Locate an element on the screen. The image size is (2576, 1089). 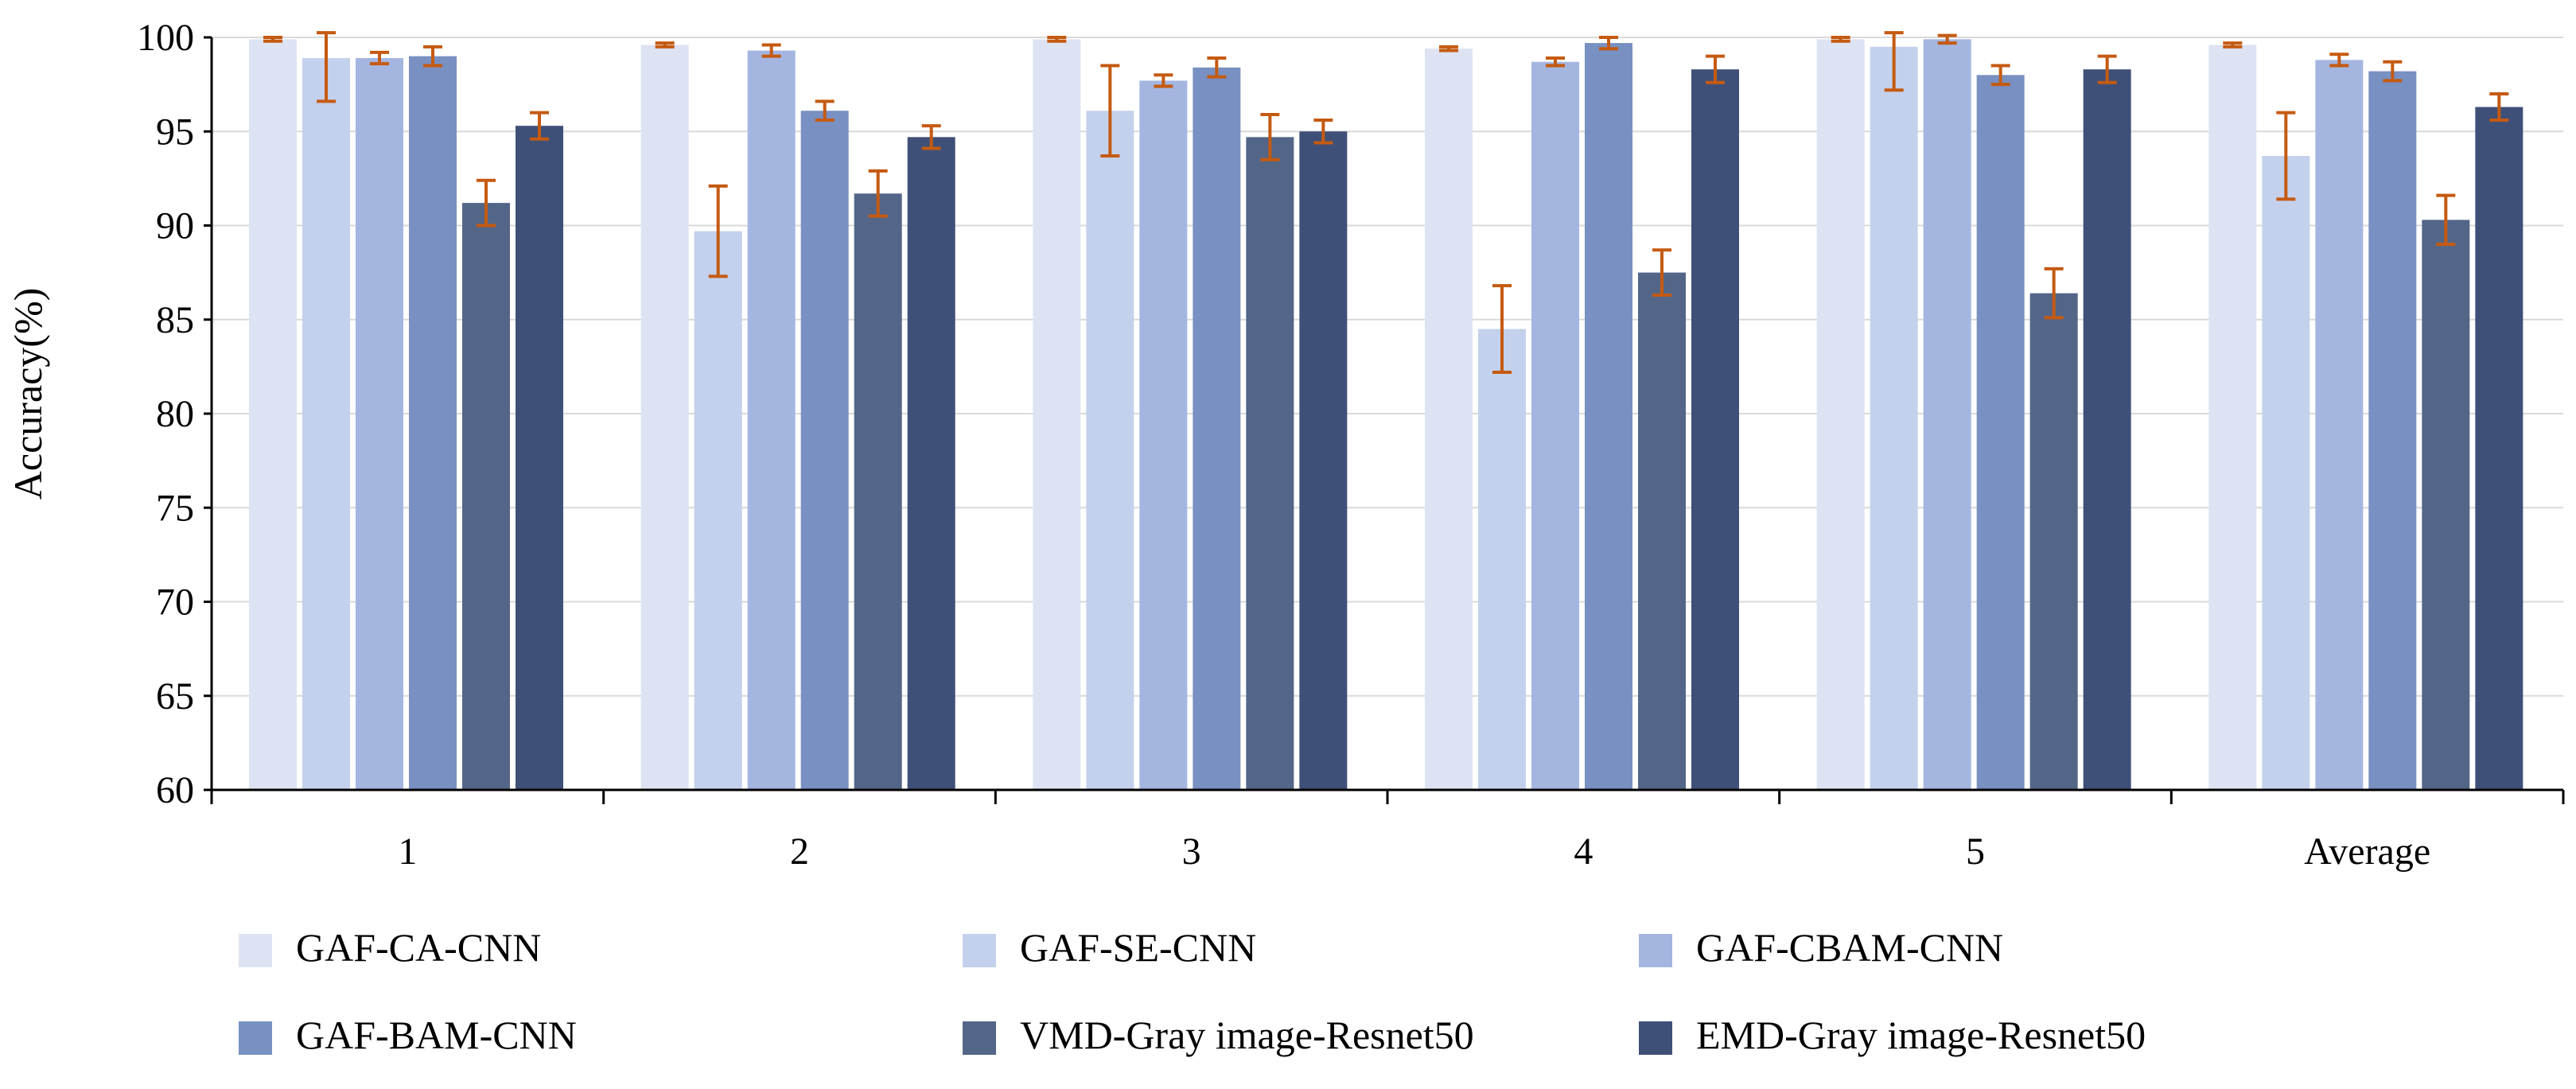
x-tick-label: 1 is located at coordinates (408, 852).